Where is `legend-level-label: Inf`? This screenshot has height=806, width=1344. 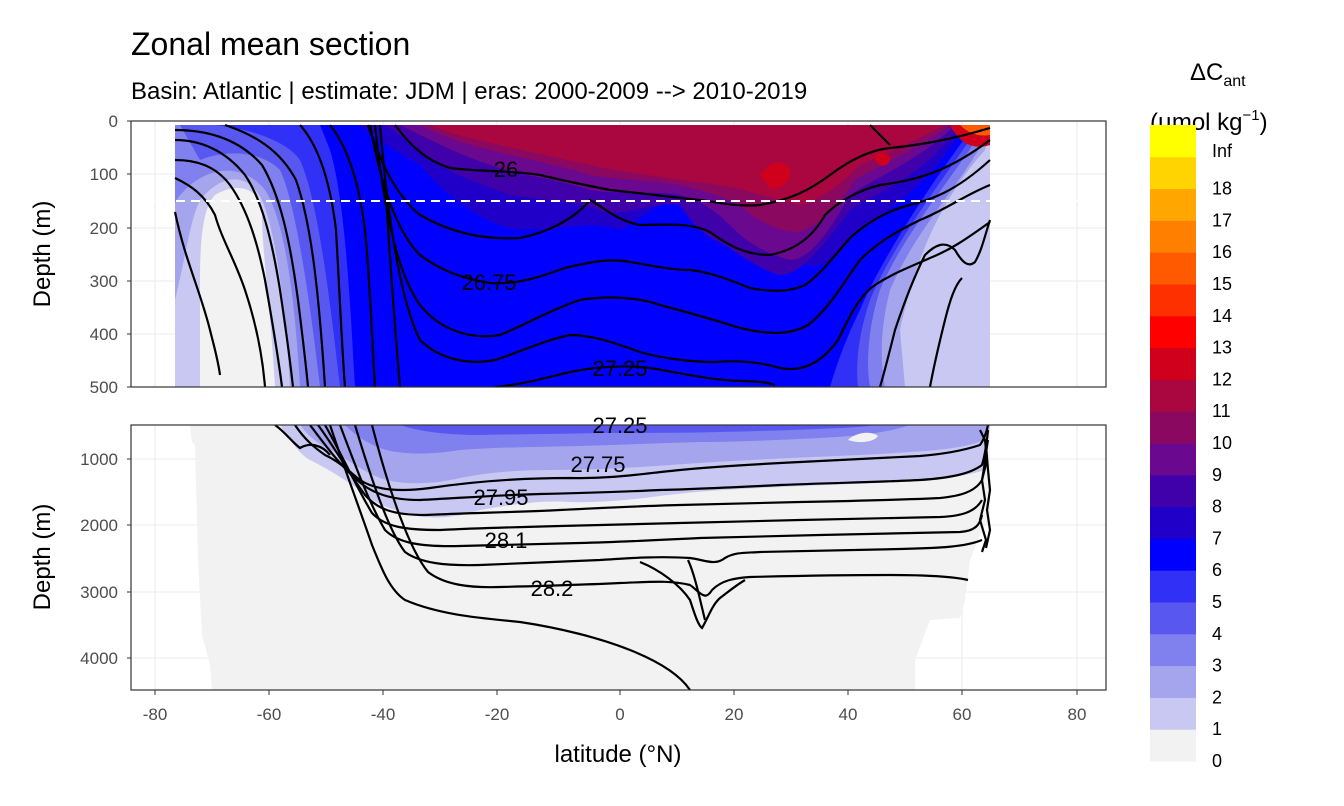
legend-level-label: Inf is located at coordinates (1222, 151).